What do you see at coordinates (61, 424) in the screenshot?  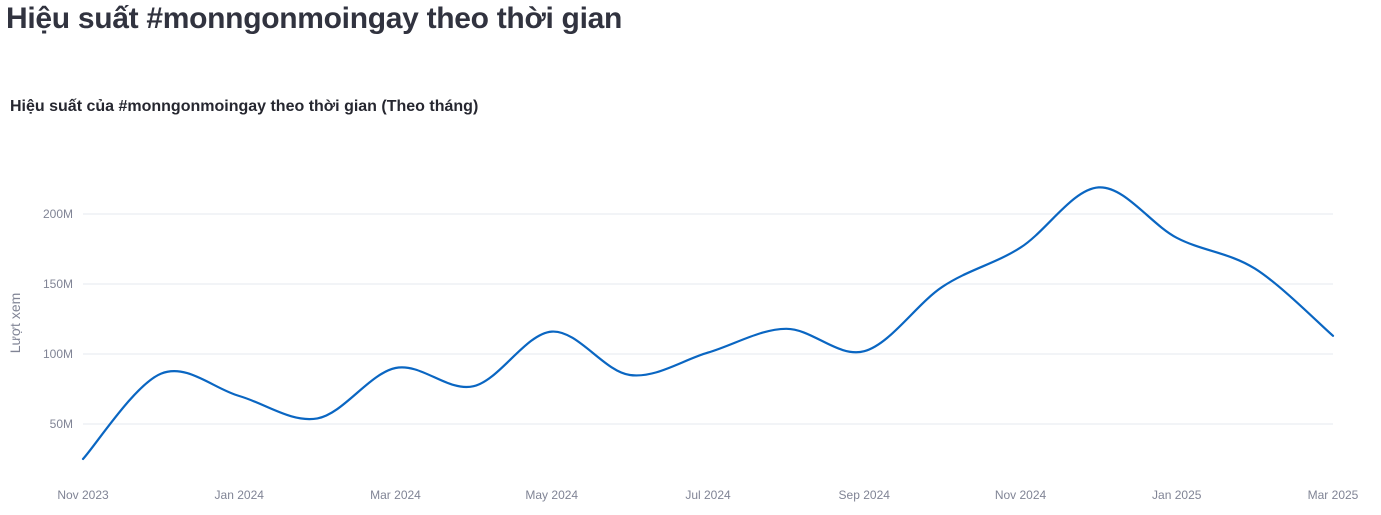 I see `y-tick-label: 50M` at bounding box center [61, 424].